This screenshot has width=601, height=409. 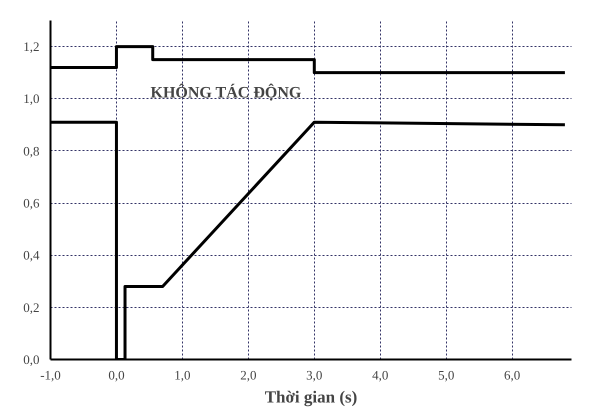 What do you see at coordinates (31, 255) in the screenshot?
I see `y-tick-label: 0,4` at bounding box center [31, 255].